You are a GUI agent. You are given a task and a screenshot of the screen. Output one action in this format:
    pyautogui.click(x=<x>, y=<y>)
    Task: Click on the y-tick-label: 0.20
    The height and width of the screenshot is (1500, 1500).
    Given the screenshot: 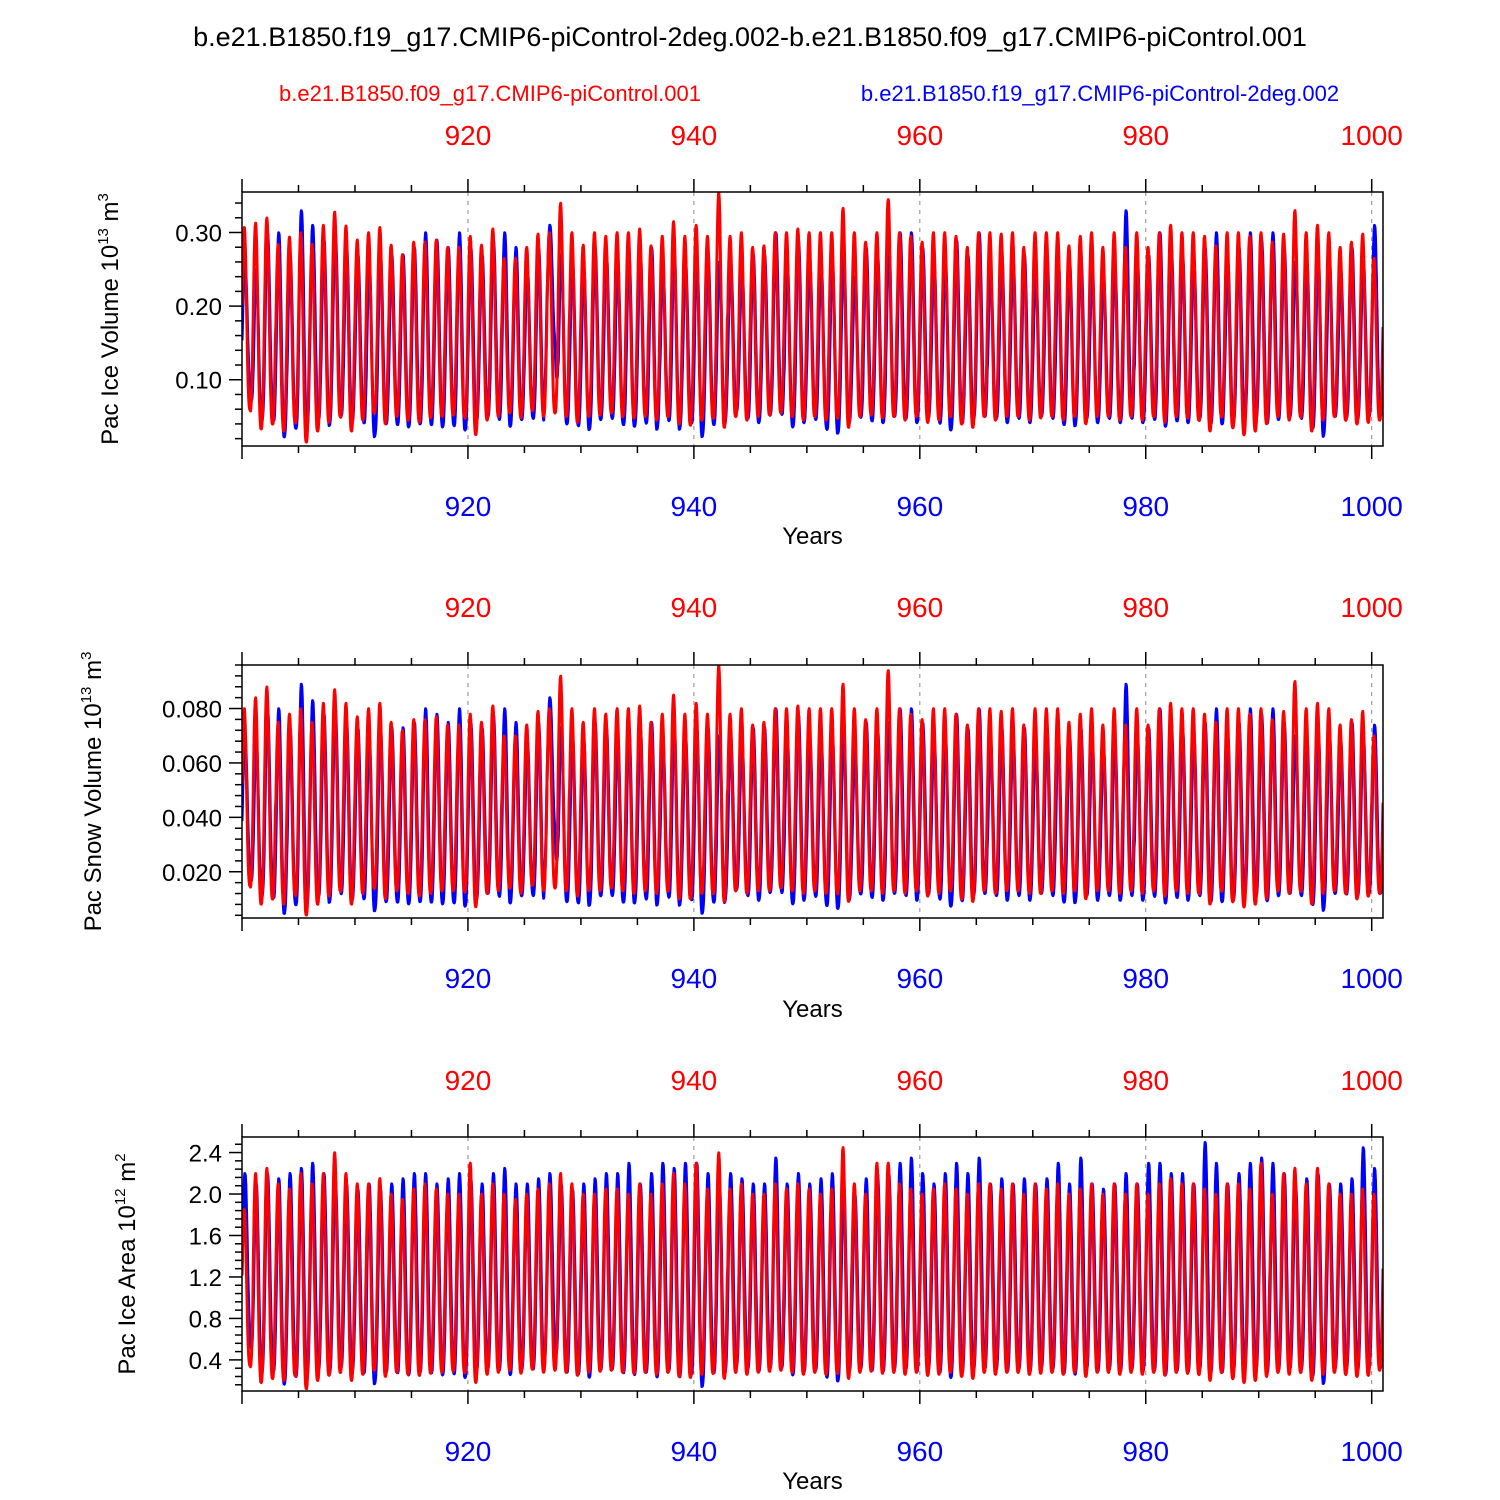 What is the action you would take?
    pyautogui.click(x=198, y=307)
    